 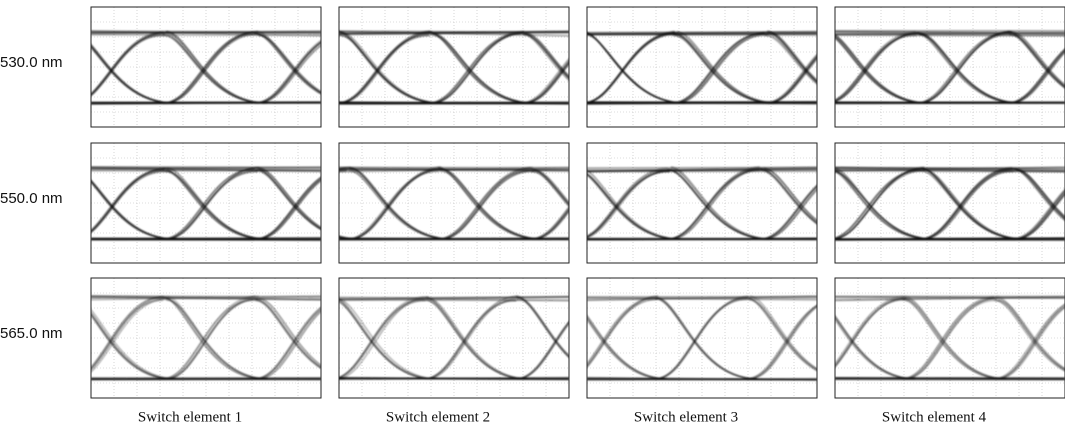 I want to click on row-label: 550.0 nm, so click(x=31, y=198).